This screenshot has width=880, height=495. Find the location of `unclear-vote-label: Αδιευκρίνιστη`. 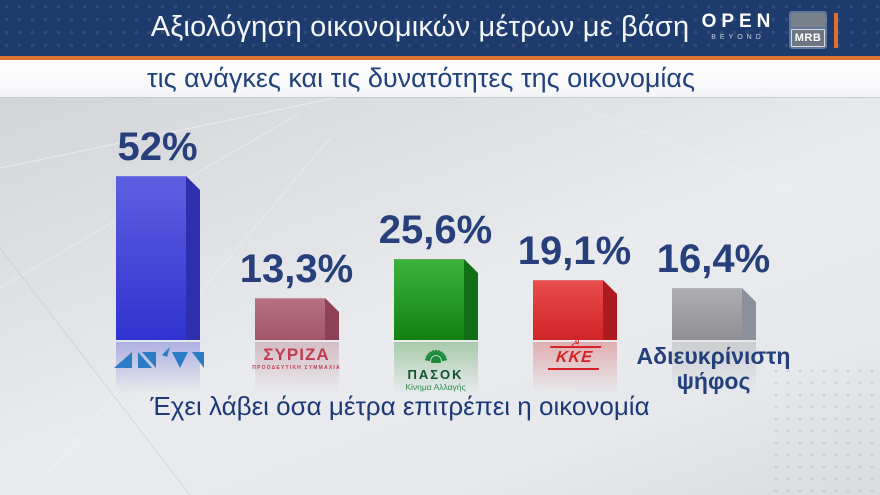

unclear-vote-label: Αδιευκρίνιστη is located at coordinates (713, 356).